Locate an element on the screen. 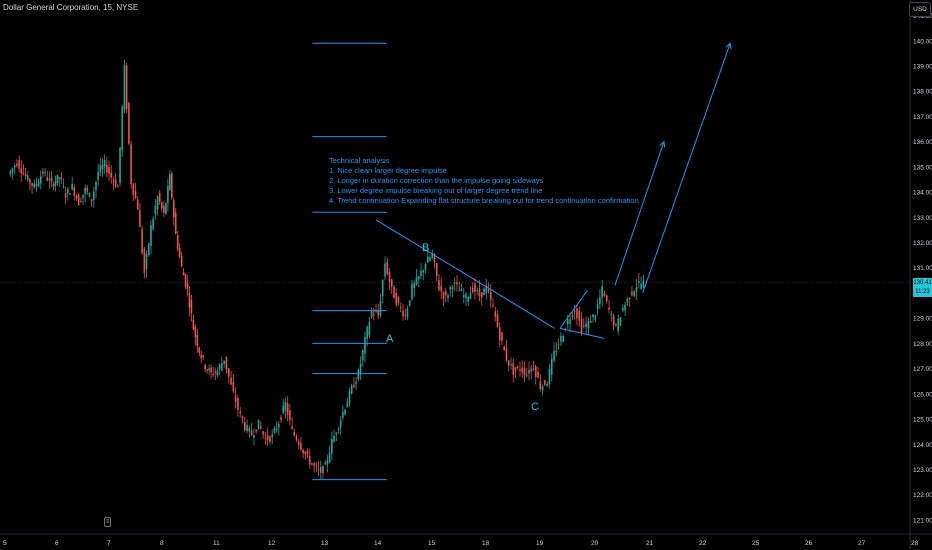 The image size is (932, 550). x-tick-label: 22 is located at coordinates (703, 543).